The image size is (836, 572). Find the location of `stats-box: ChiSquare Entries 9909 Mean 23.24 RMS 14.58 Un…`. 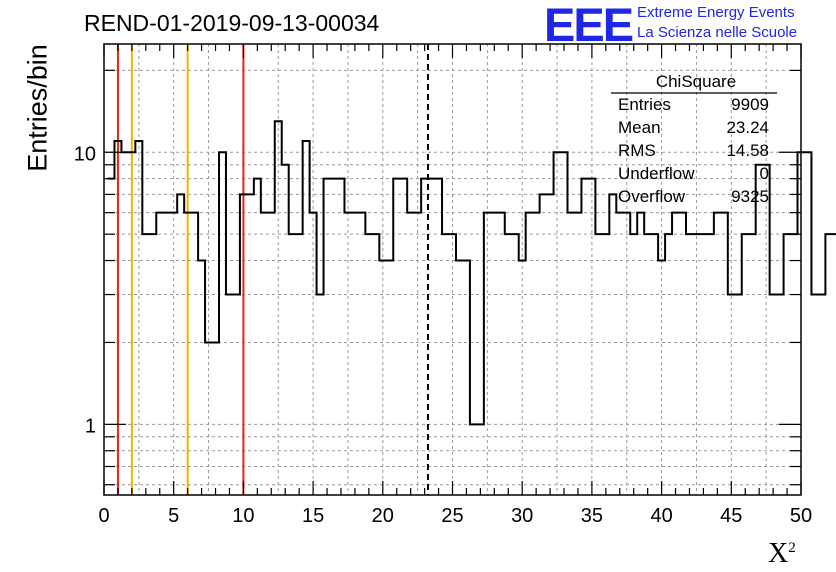

stats-box: ChiSquare Entries 9909 Mean 23.24 RMS 14.58 Un… is located at coordinates (694, 139).